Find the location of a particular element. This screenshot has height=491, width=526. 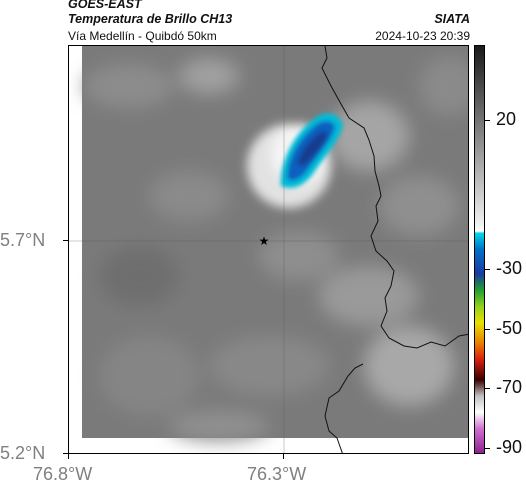

colorbar-tick-label: -50 is located at coordinates (509, 327).